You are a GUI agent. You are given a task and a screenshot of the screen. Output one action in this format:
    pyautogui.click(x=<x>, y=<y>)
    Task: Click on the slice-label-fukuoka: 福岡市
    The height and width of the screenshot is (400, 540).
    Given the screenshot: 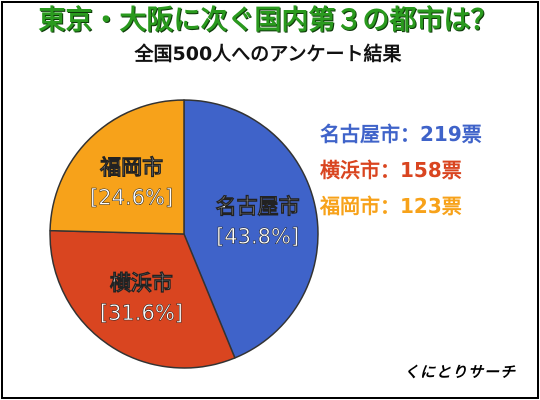 What is the action you would take?
    pyautogui.click(x=131, y=167)
    